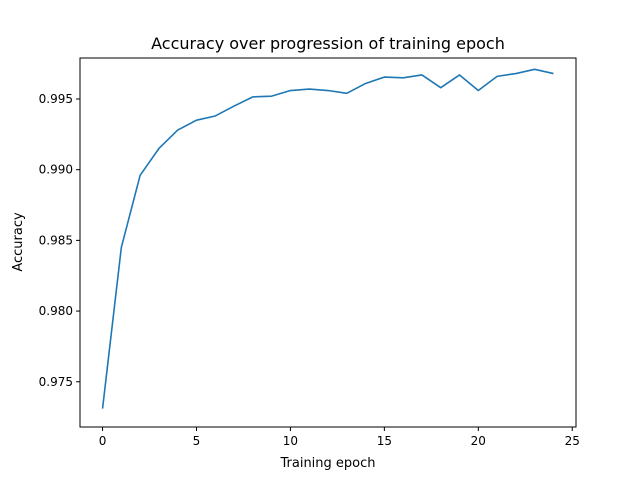 This screenshot has width=640, height=480. Describe the element at coordinates (197, 441) in the screenshot. I see `x-tick-label: 5` at that location.